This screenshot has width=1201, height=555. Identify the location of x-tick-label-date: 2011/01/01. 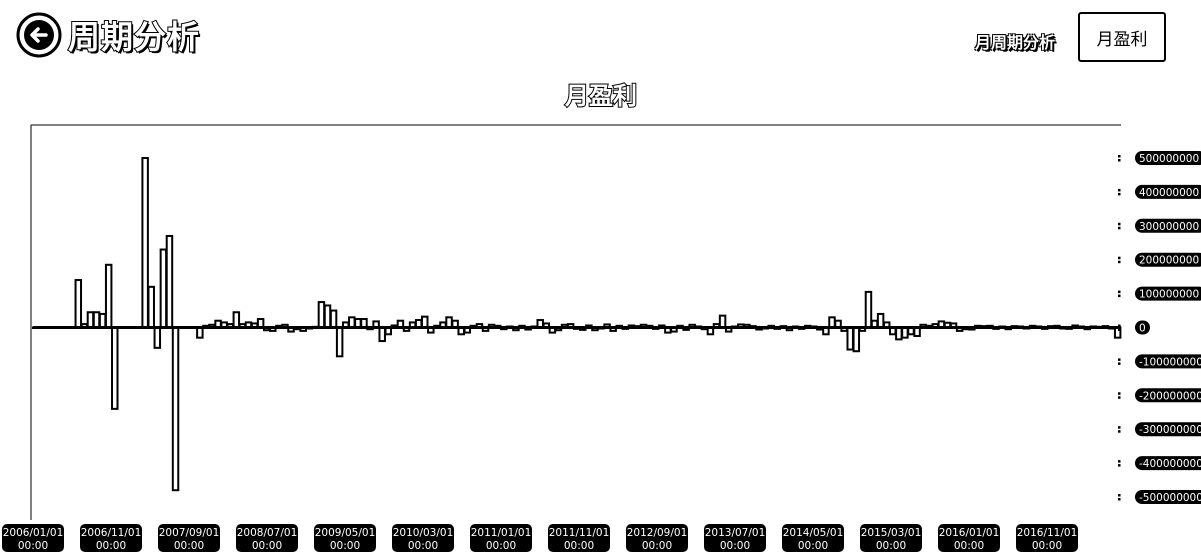
(501, 533).